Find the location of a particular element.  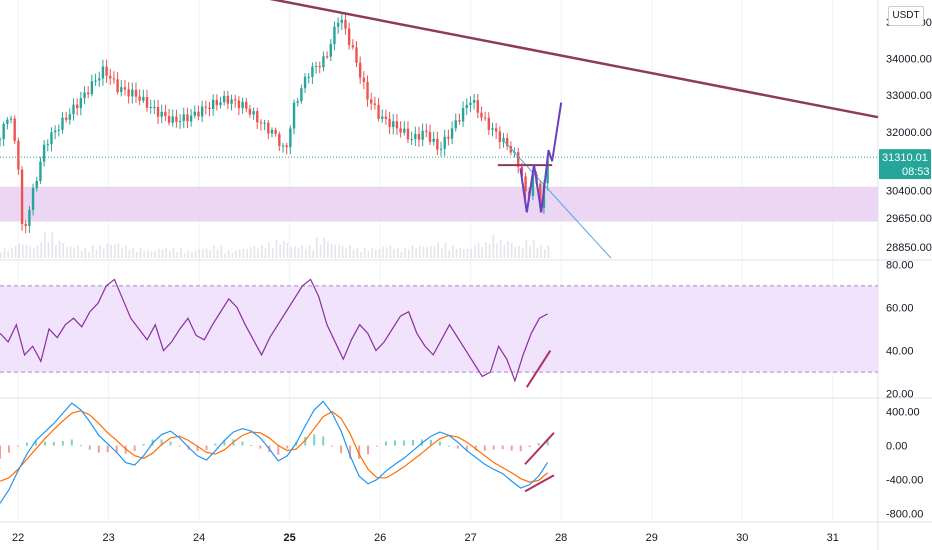

currency-selector: USDT is located at coordinates (906, 16).